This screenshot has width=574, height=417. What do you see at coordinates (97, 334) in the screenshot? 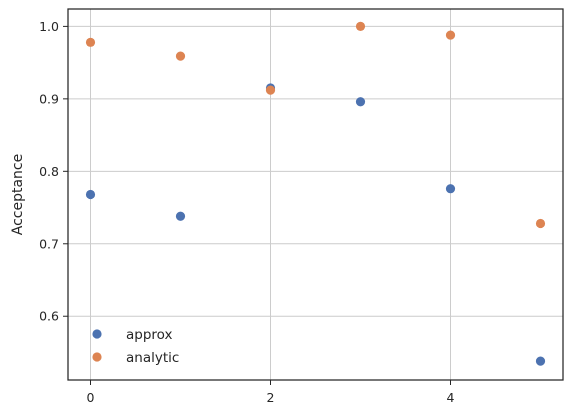
I see `legend-marker-approx` at bounding box center [97, 334].